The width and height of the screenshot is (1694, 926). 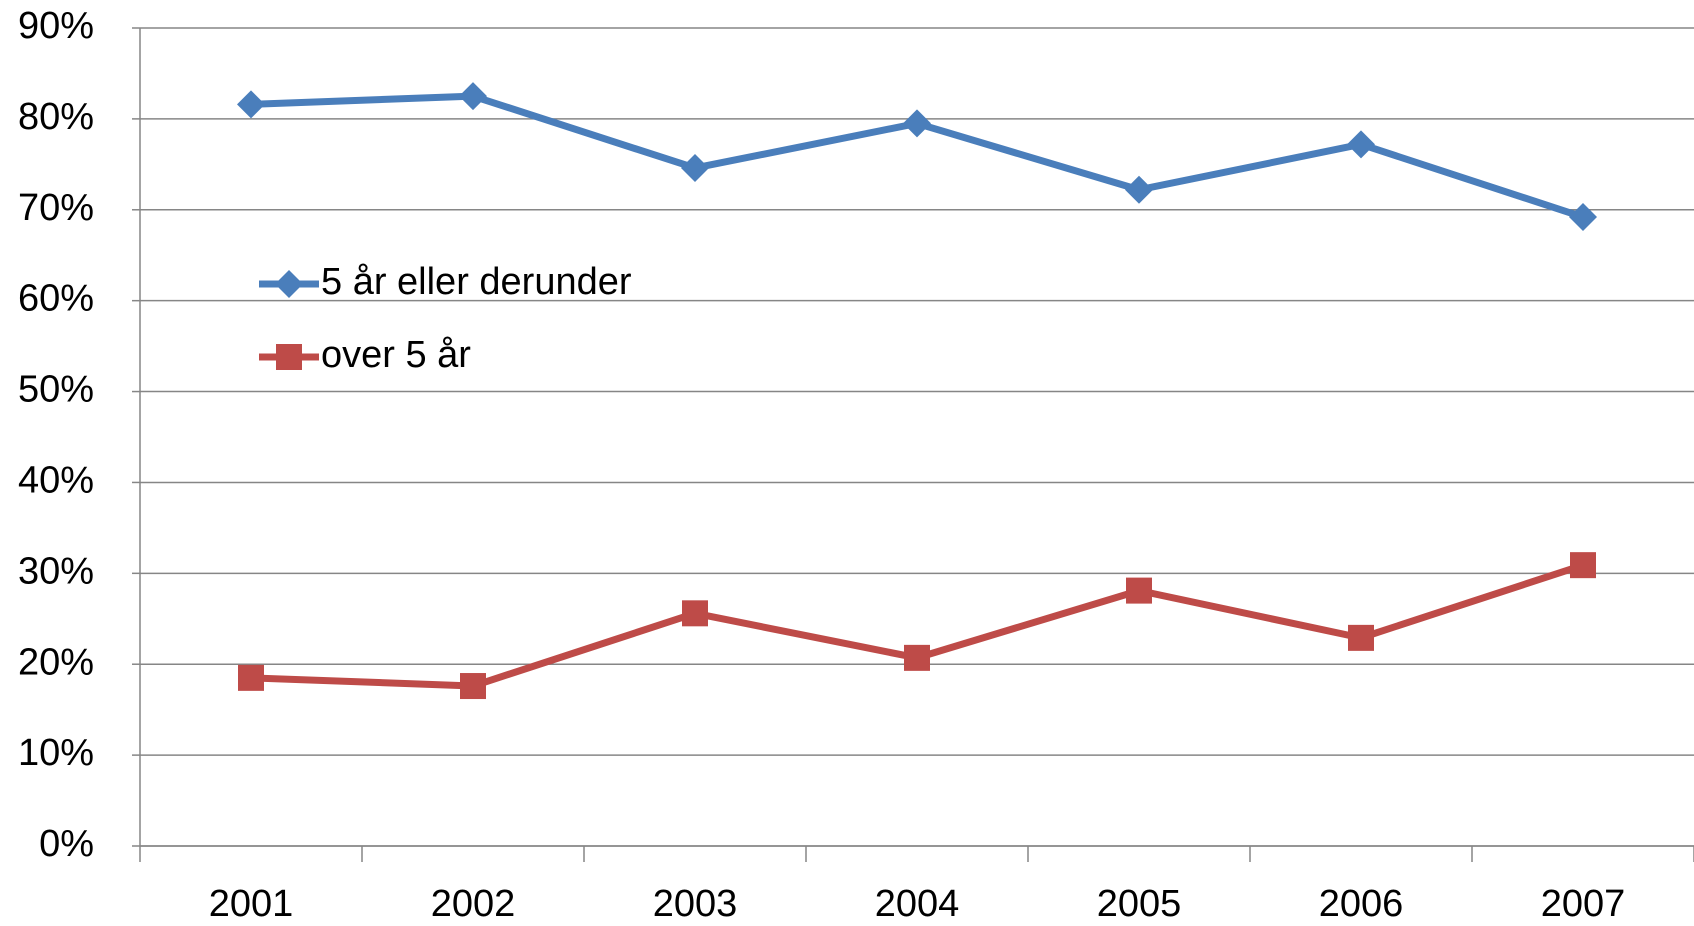 What do you see at coordinates (56, 208) in the screenshot?
I see `y-tick-label: 70%` at bounding box center [56, 208].